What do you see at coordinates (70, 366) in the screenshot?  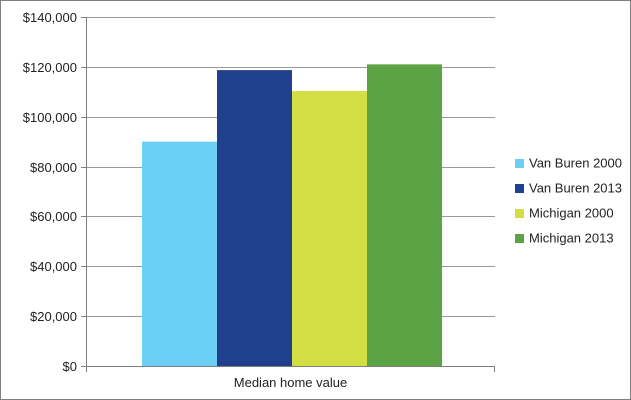 I see `y-tick-label: $0` at bounding box center [70, 366].